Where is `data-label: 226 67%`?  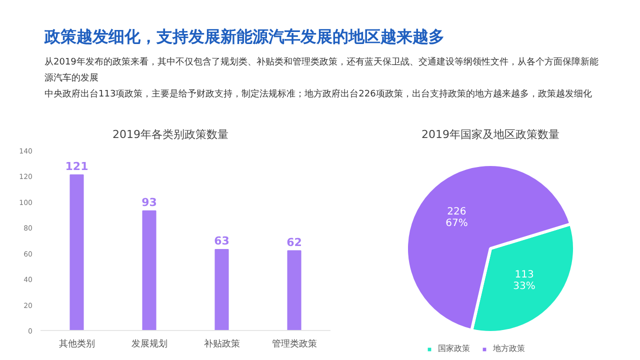 data-label: 226 67% is located at coordinates (457, 217).